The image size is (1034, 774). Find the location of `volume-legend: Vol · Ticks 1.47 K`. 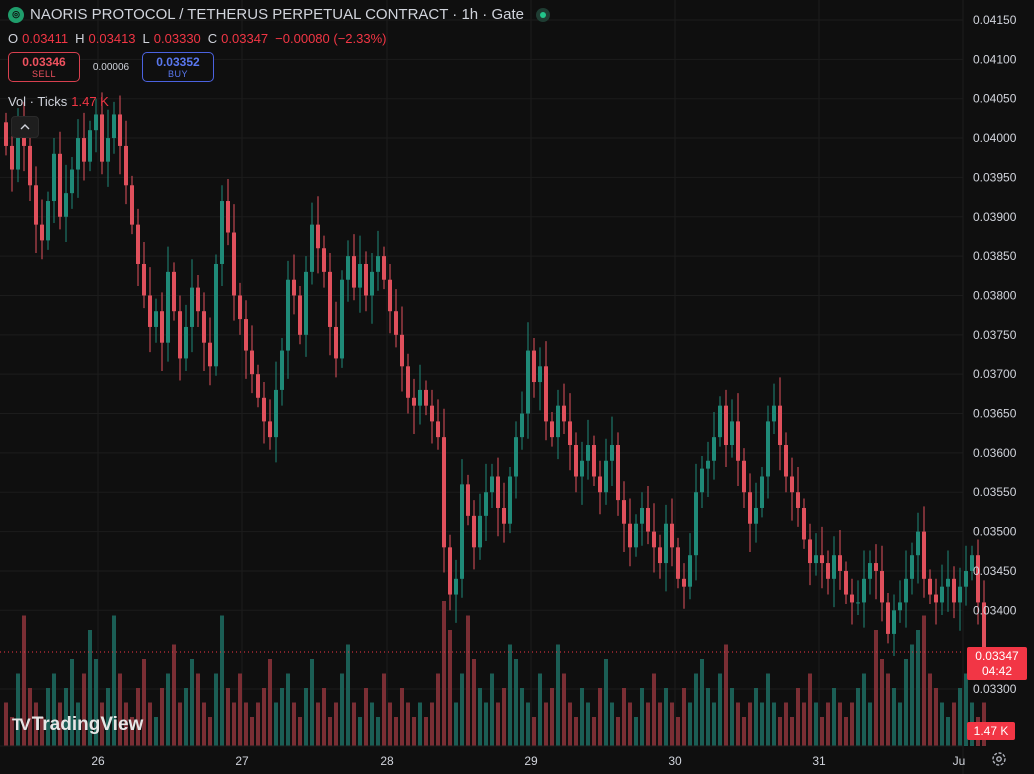

volume-legend: Vol · Ticks 1.47 K is located at coordinates (58, 101).